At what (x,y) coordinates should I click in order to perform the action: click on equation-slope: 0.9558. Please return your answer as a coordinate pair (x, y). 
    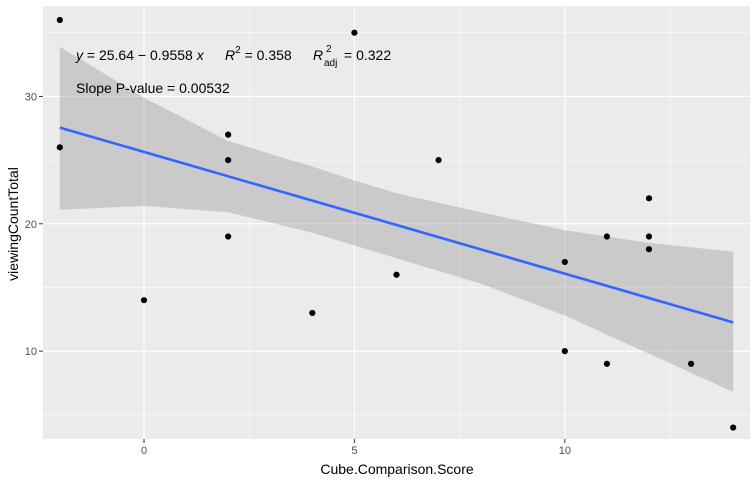
    Looking at the image, I should click on (171, 55).